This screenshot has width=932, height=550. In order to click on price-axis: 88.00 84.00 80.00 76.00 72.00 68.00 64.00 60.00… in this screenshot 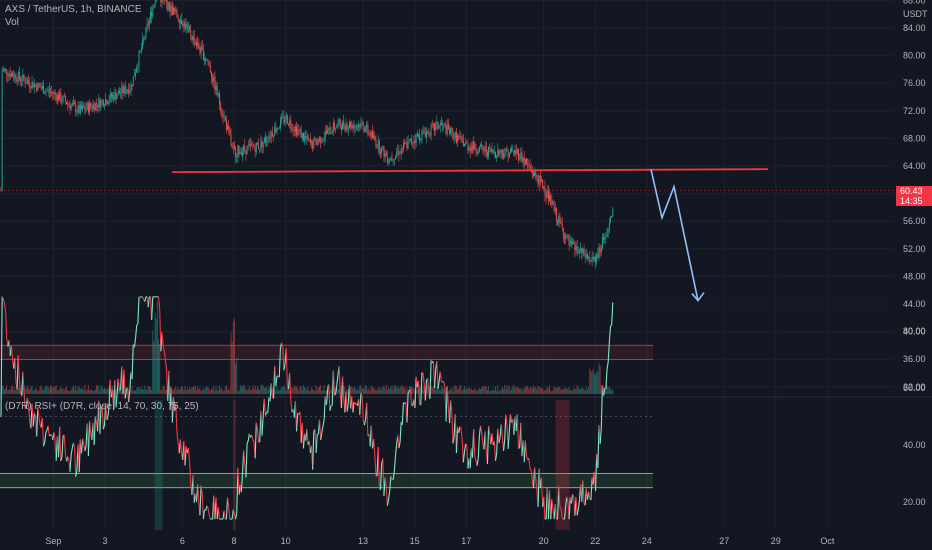, I will do `click(915, 196)`.